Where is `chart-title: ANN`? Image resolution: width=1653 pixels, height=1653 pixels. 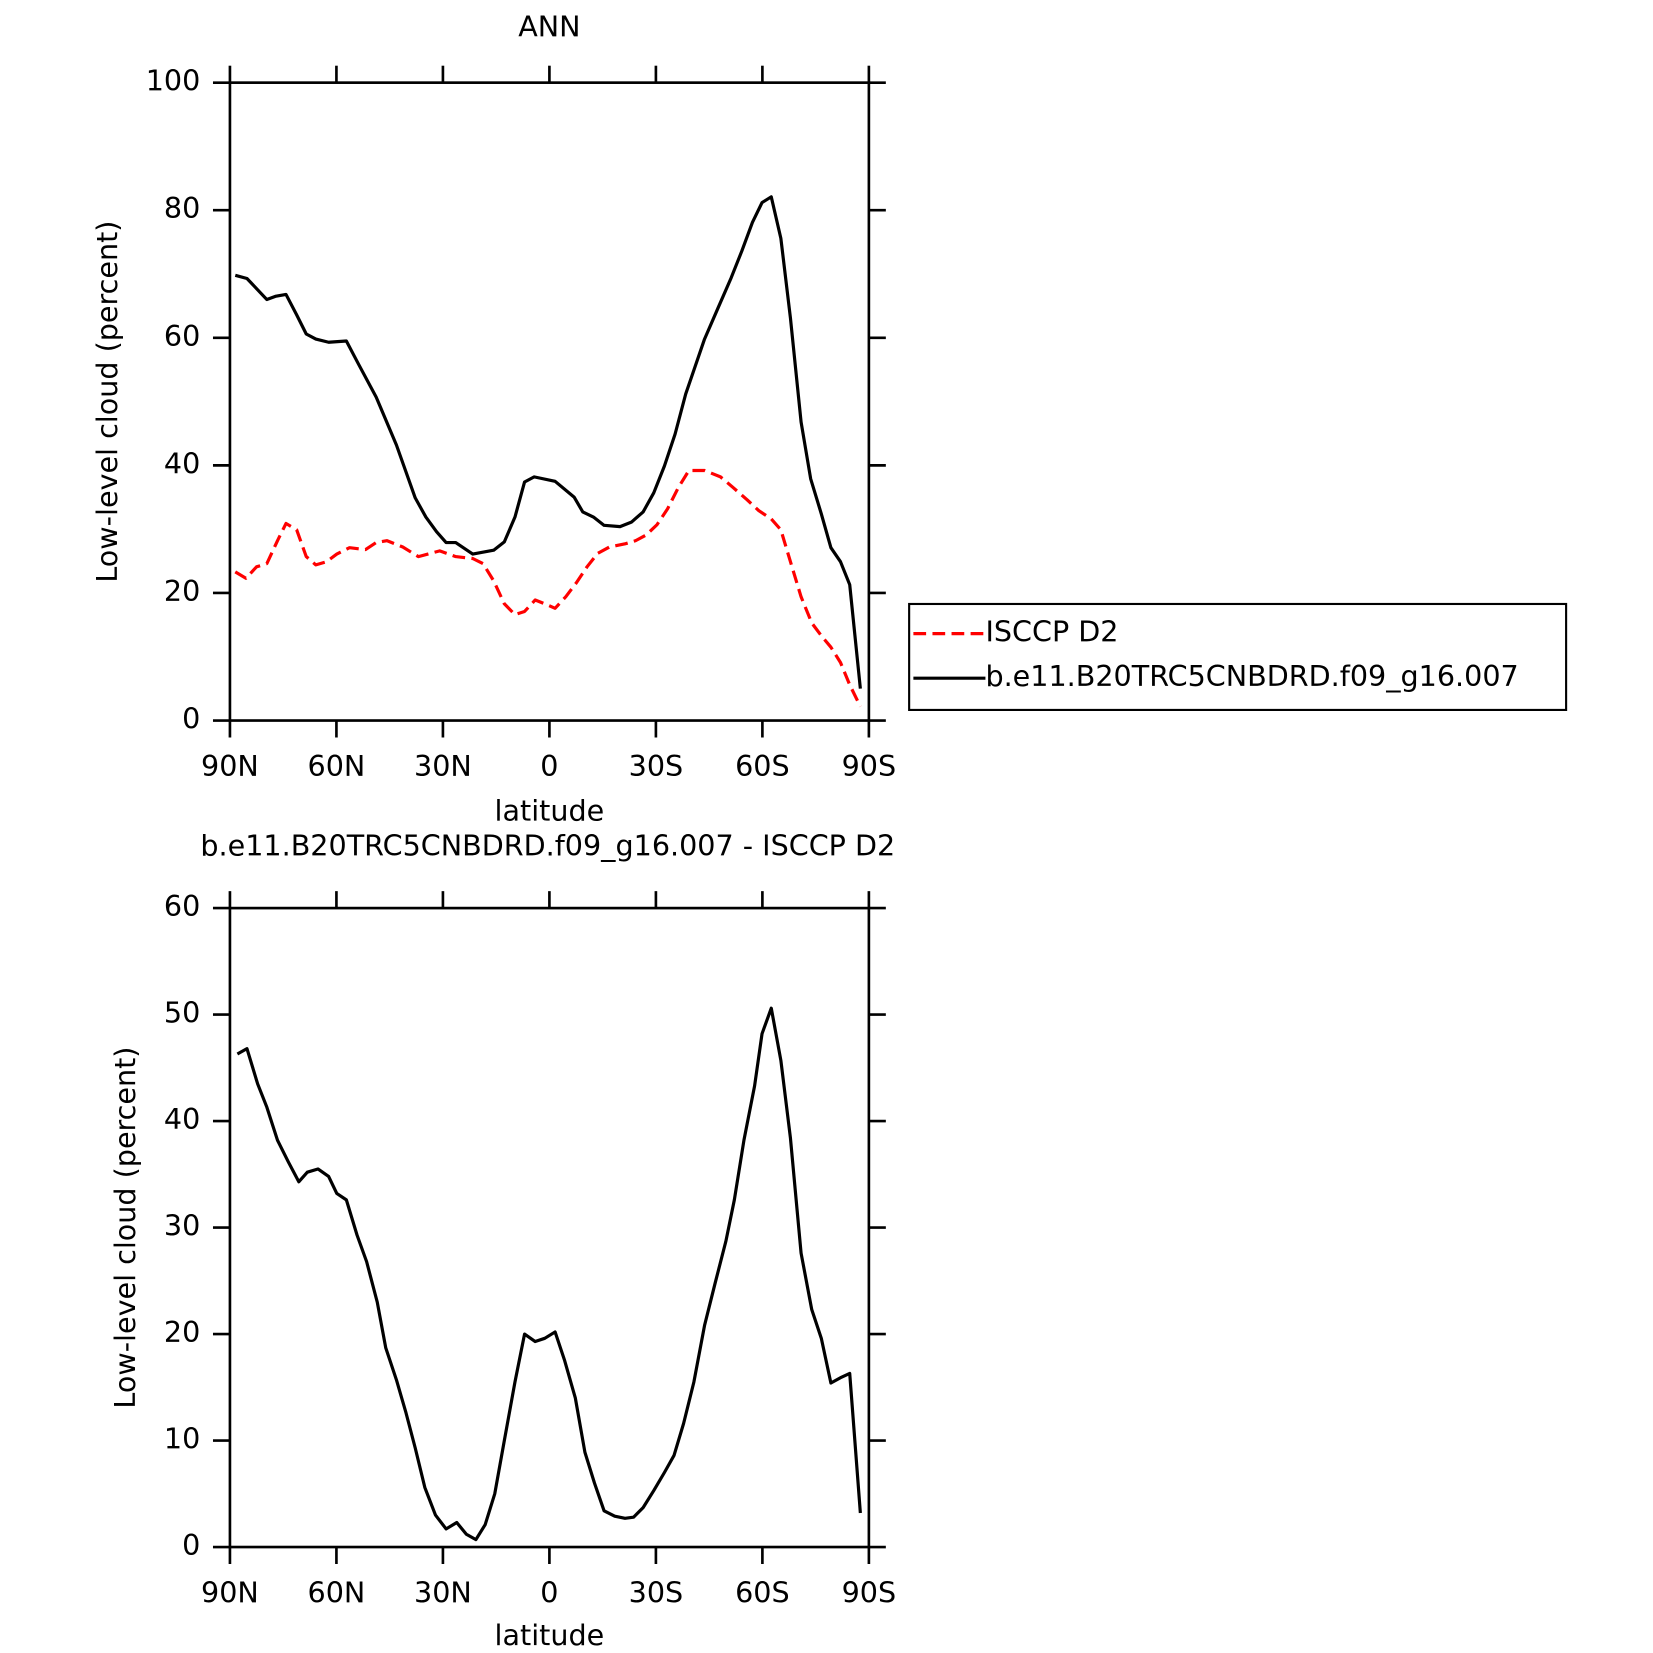
chart-title: ANN is located at coordinates (549, 27).